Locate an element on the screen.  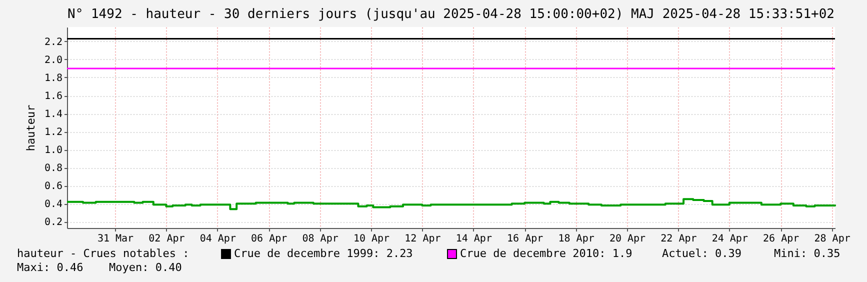
x-tick-label: 02 Apr is located at coordinates (166, 239).